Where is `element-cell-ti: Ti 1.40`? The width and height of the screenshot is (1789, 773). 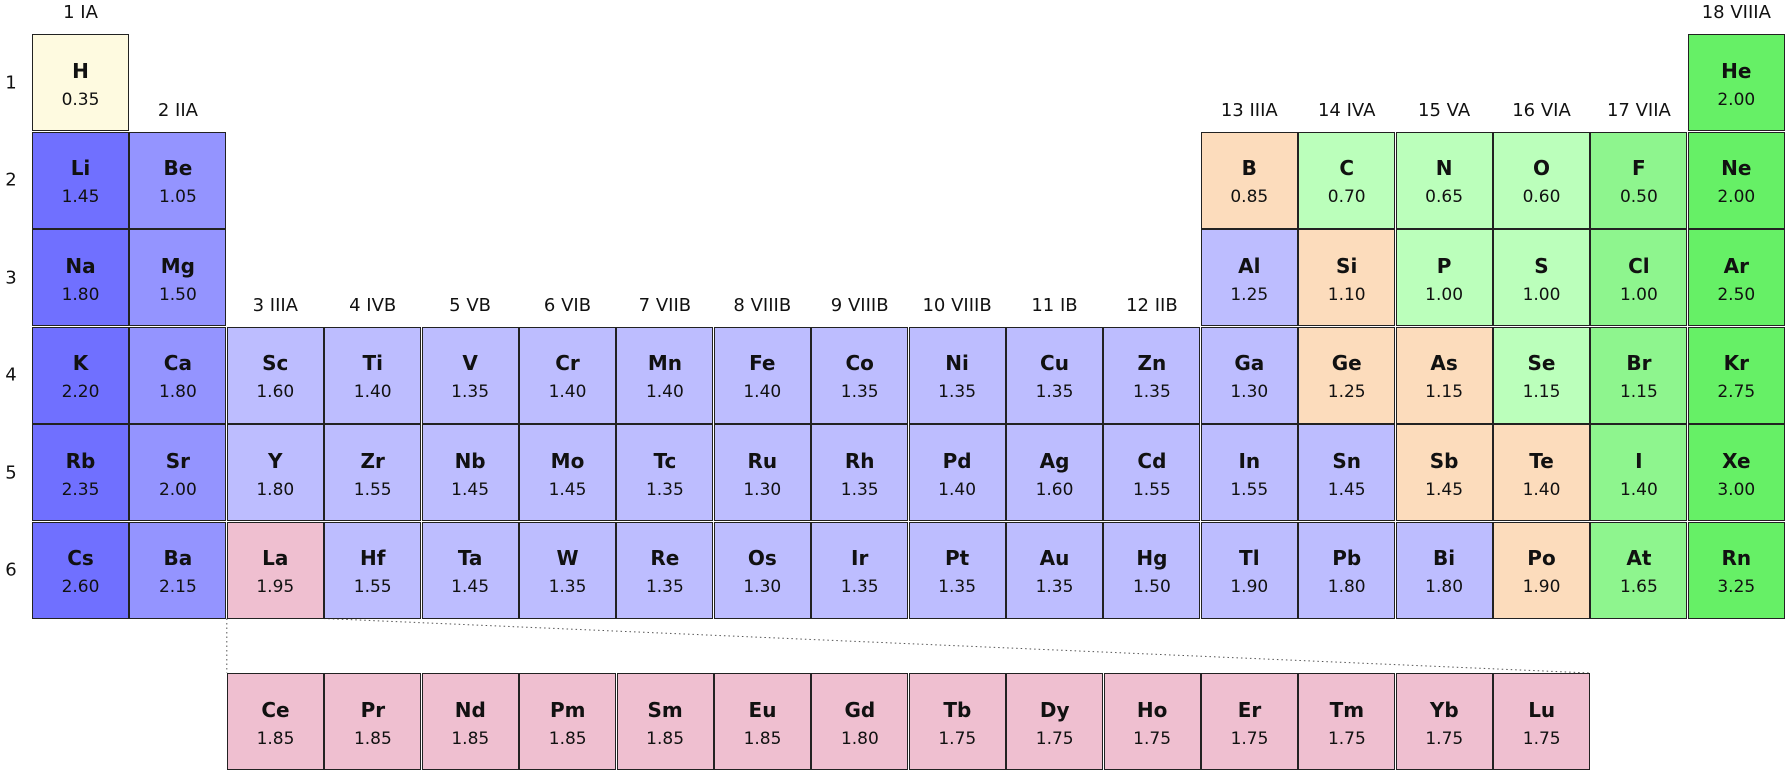 element-cell-ti: Ti 1.40 is located at coordinates (373, 375).